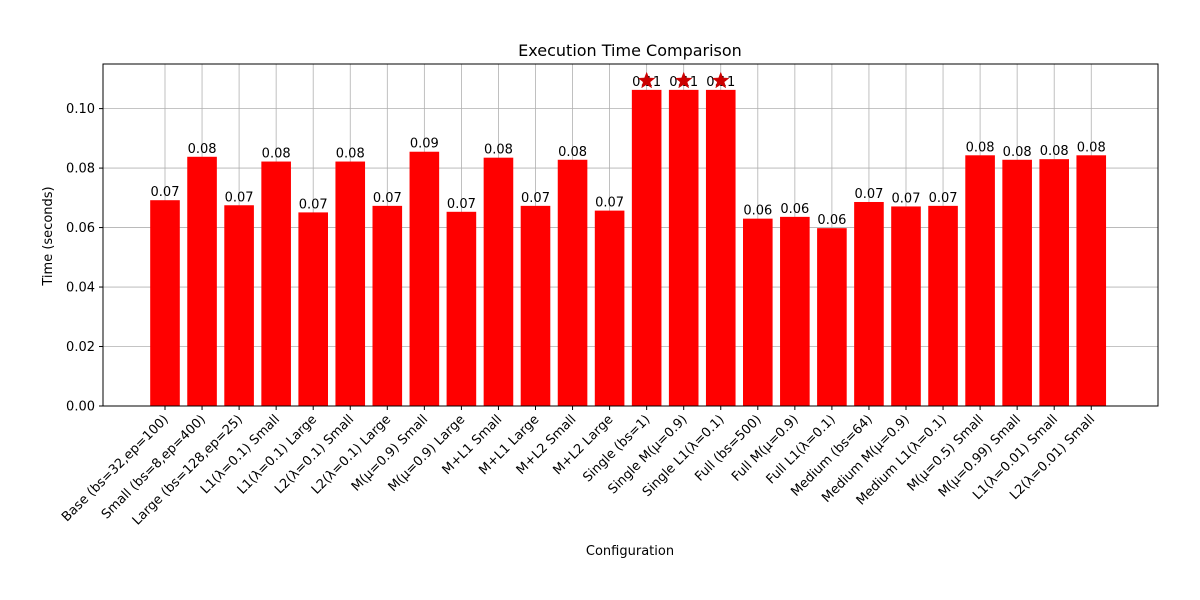 The width and height of the screenshot is (1200, 600). Describe the element at coordinates (80, 347) in the screenshot. I see `y-tick-label: 0.02` at that location.